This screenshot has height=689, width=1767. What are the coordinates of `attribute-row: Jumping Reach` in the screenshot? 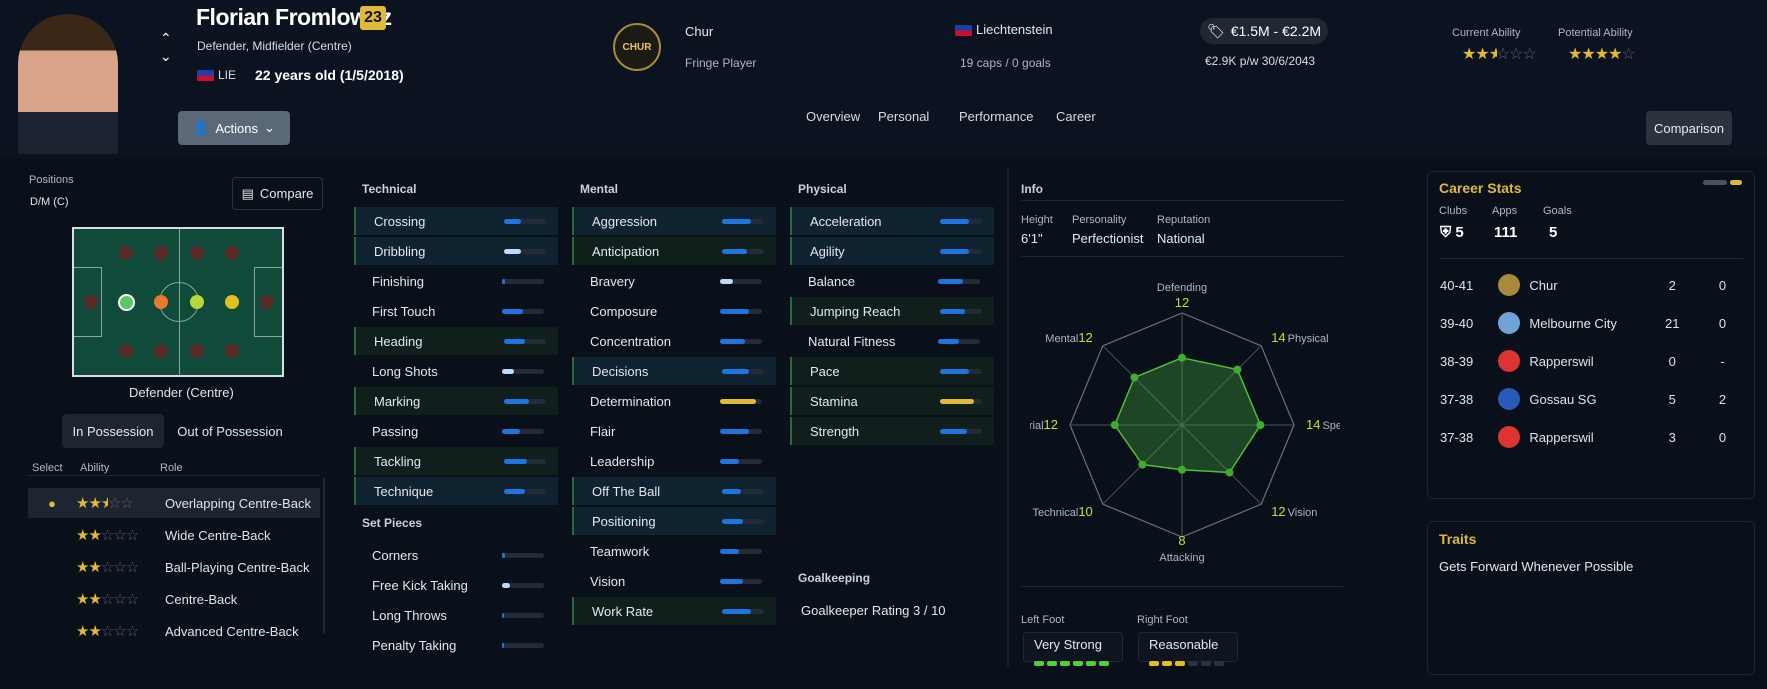 It's located at (892, 311).